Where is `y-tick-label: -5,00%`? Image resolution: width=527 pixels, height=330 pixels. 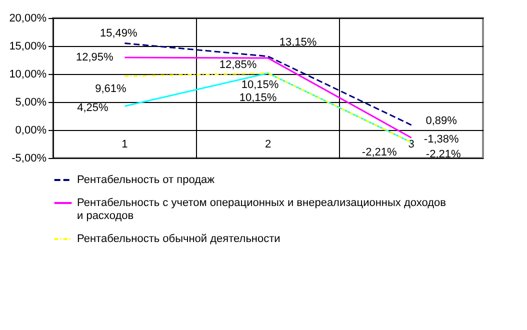
y-tick-label: -5,00% is located at coordinates (29, 158).